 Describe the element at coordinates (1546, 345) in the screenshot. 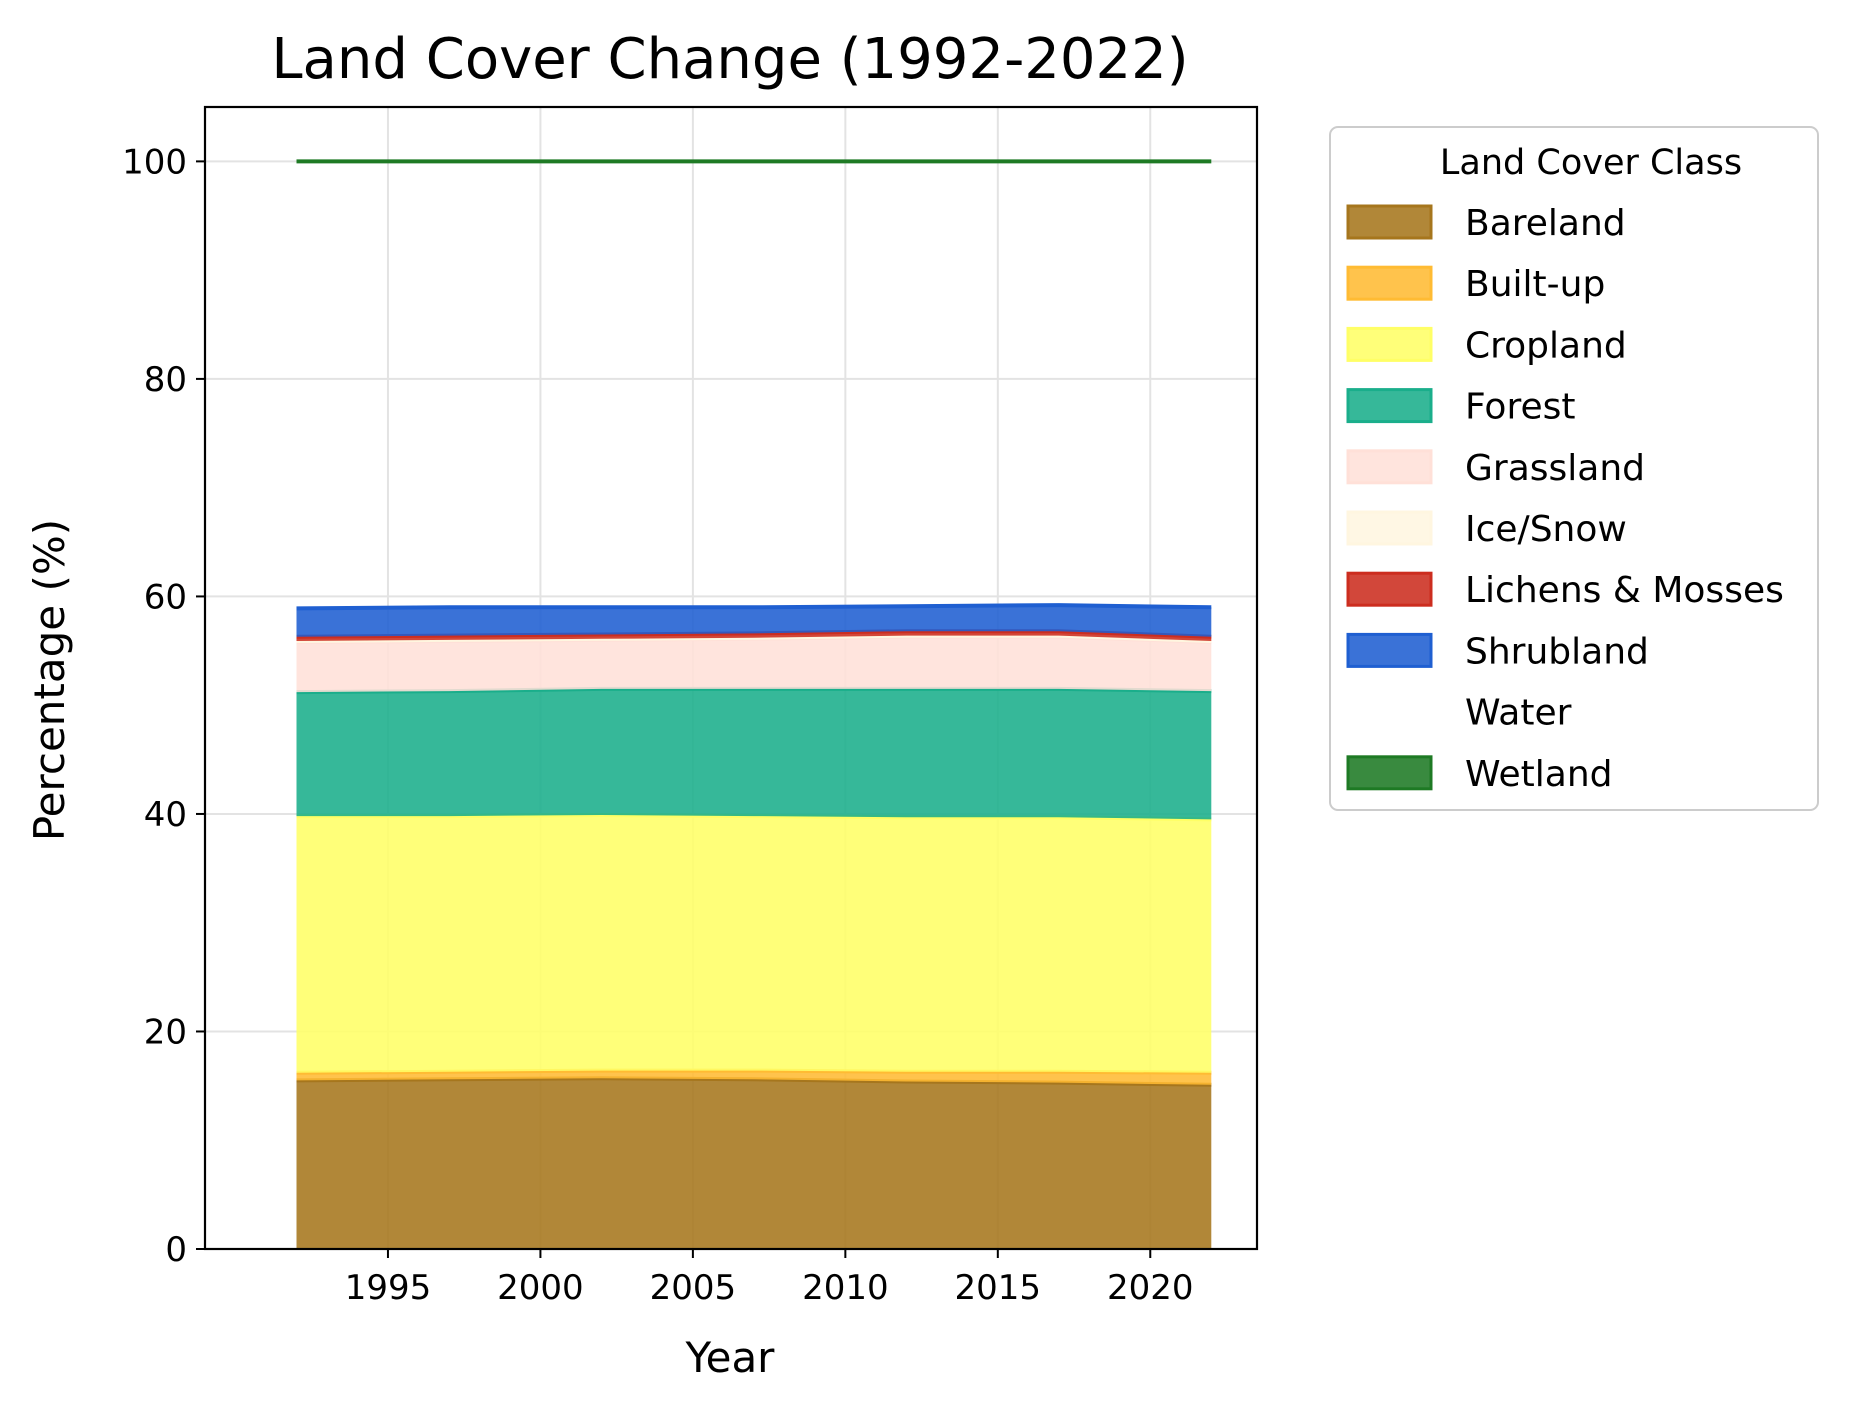

I see `legend-label-cropland: Cropland` at that location.